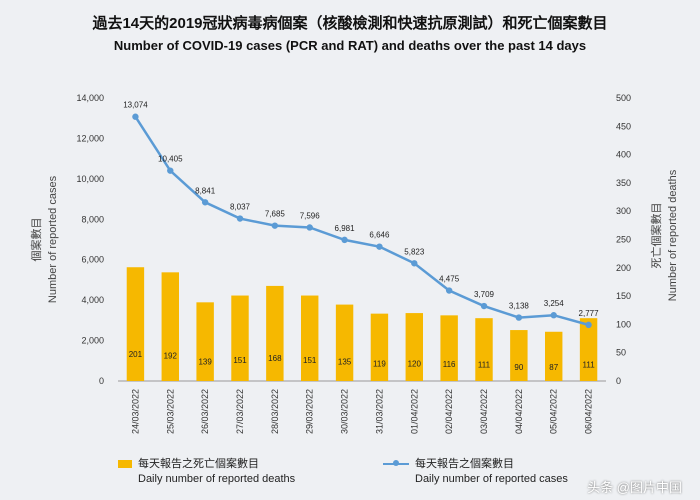 Image resolution: width=700 pixels, height=500 pixels. I want to click on death-bar-label: 168, so click(275, 358).